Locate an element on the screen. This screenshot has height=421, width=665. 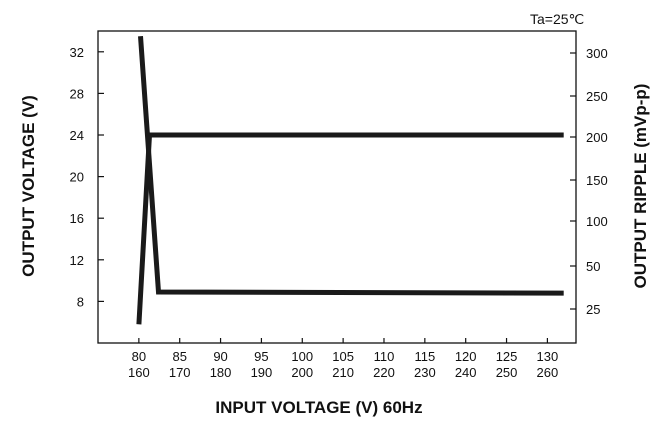
x-axis-title: INPUT VOLTAGE (V) 60Hz is located at coordinates (318, 407).